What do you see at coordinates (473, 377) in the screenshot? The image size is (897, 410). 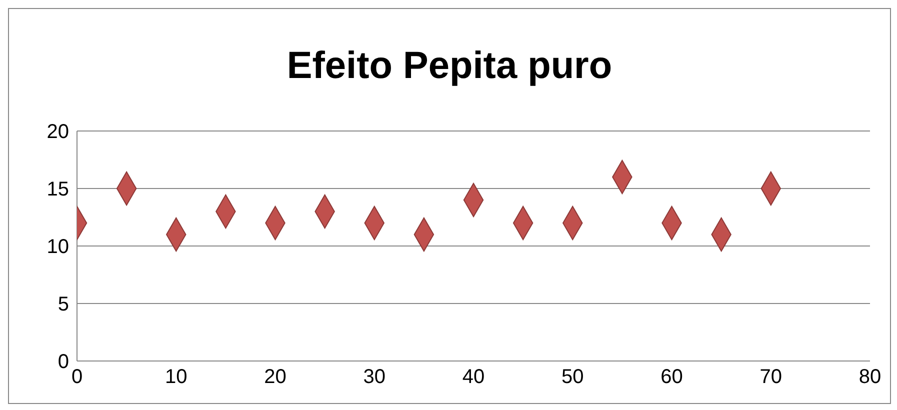 I see `x-tick-label: 40` at bounding box center [473, 377].